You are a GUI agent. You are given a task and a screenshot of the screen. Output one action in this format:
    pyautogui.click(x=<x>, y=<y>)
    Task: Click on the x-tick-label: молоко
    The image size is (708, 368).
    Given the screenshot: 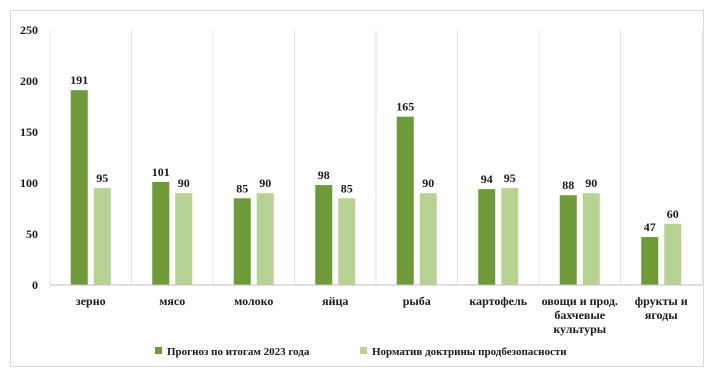 What is the action you would take?
    pyautogui.click(x=253, y=301)
    